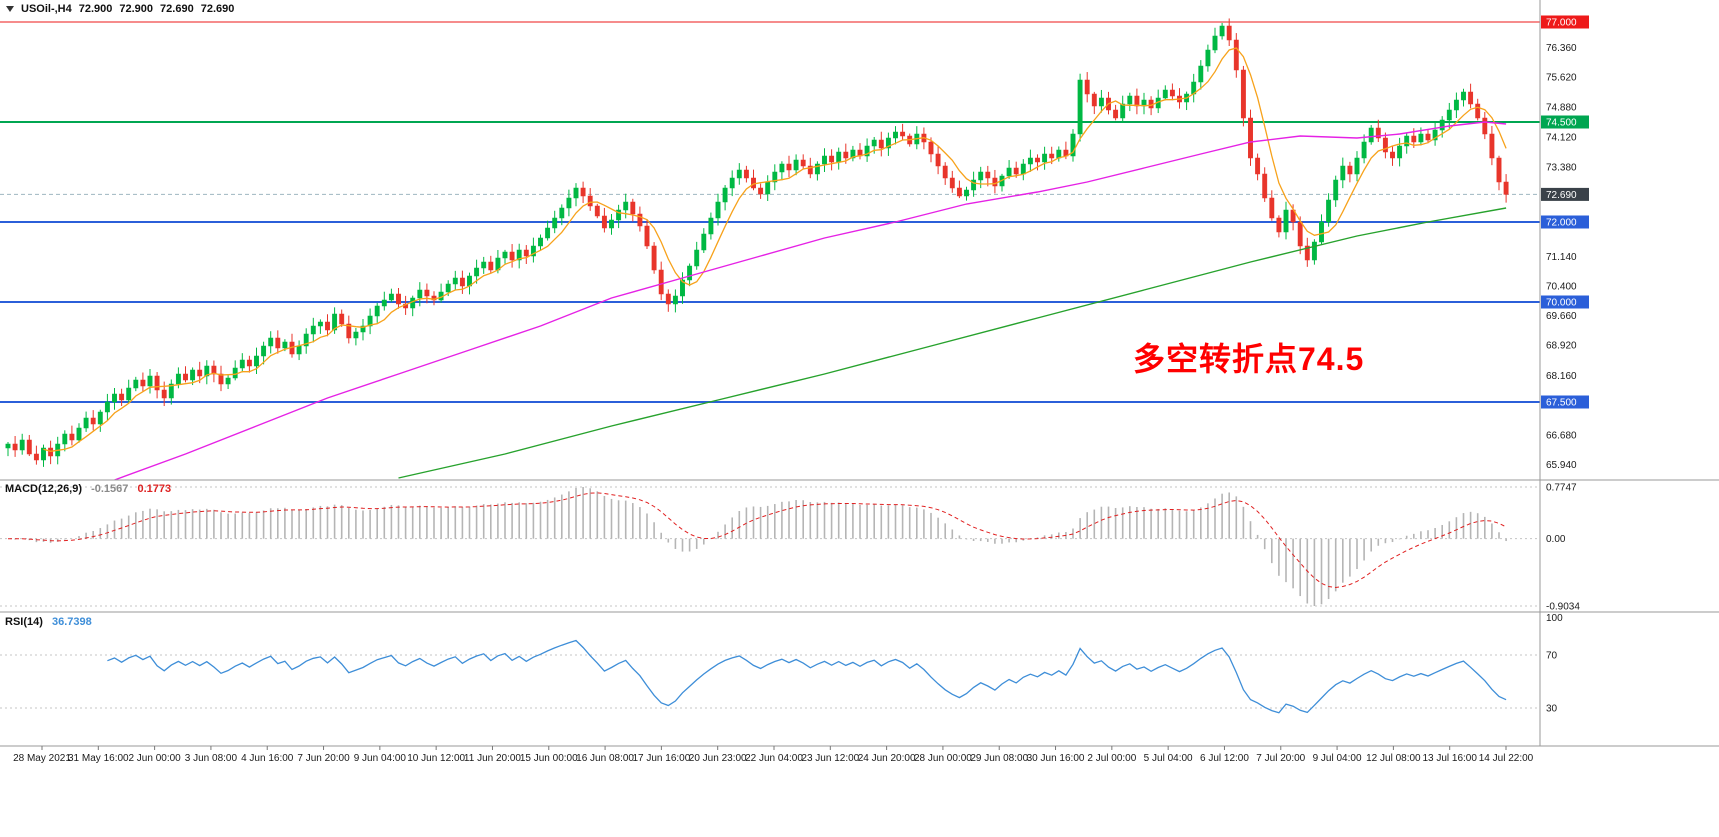  Describe the element at coordinates (1561, 257) in the screenshot. I see `svg-text: 71.140` at that location.